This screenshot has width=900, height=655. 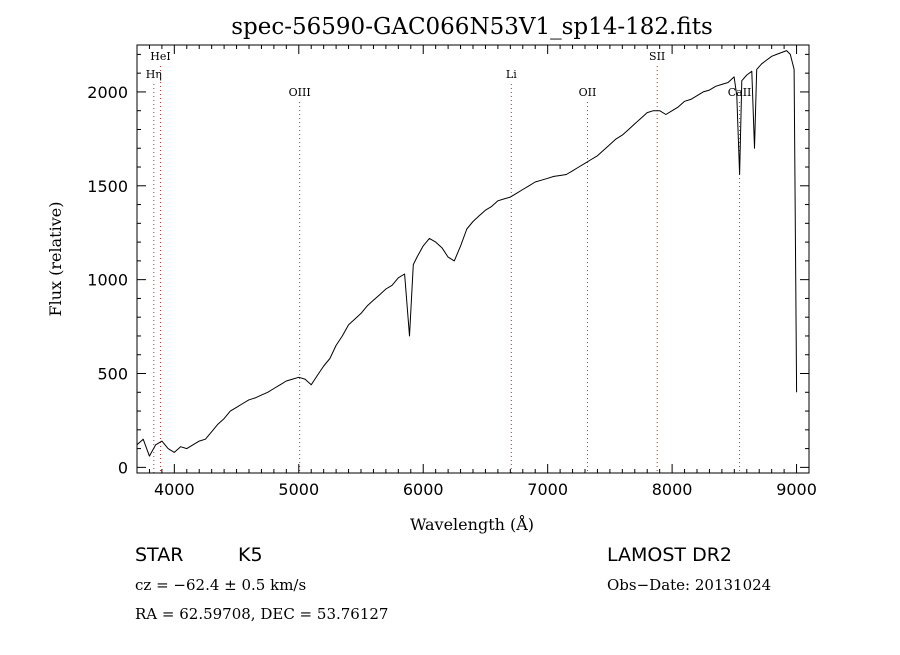 What do you see at coordinates (472, 524) in the screenshot?
I see `x-axis-label: Wavelength (Å)` at bounding box center [472, 524].